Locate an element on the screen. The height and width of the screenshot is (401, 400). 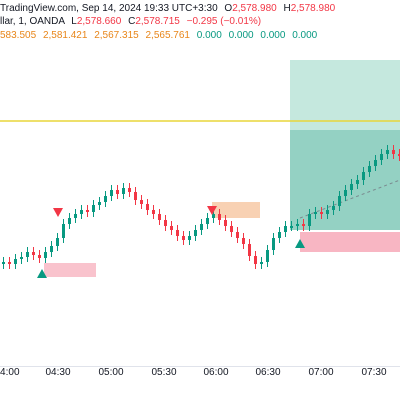
open-value: 2,578.980 is located at coordinates (254, 8).